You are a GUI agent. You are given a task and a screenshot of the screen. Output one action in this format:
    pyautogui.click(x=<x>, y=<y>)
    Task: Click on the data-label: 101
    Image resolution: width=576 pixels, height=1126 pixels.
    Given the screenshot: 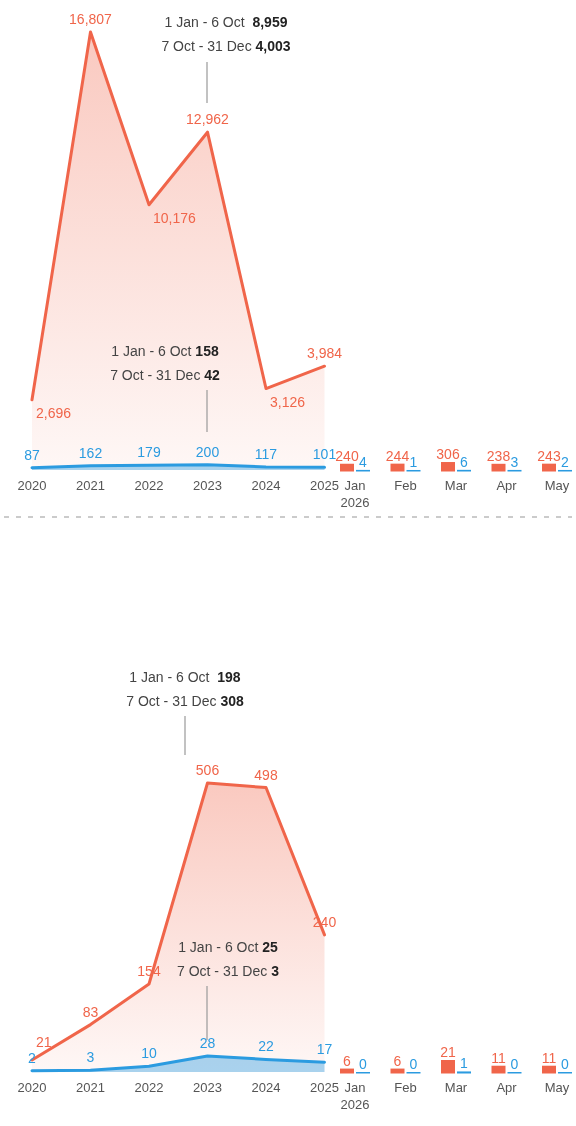 What is the action you would take?
    pyautogui.click(x=324, y=454)
    